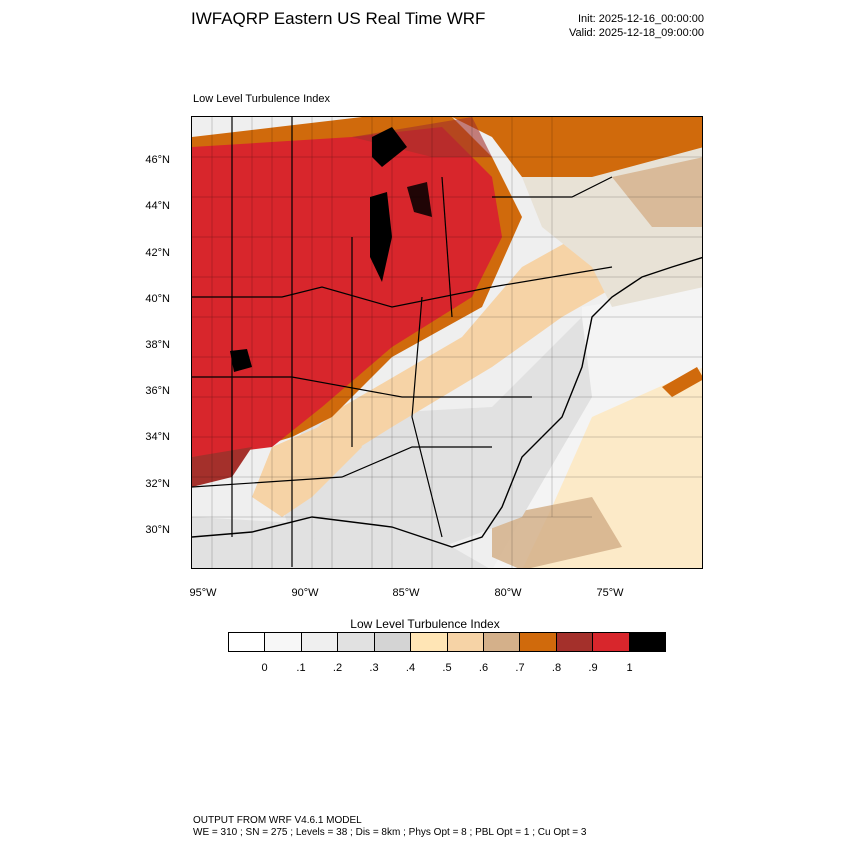  Describe the element at coordinates (264, 668) in the screenshot. I see `colorbar-tick-label: 0` at that location.